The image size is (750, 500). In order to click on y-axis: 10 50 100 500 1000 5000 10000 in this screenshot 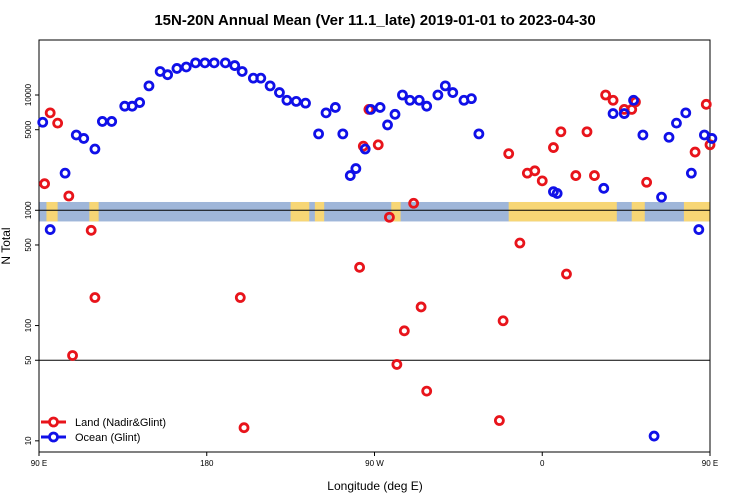, I will do `click(31, 264)`.